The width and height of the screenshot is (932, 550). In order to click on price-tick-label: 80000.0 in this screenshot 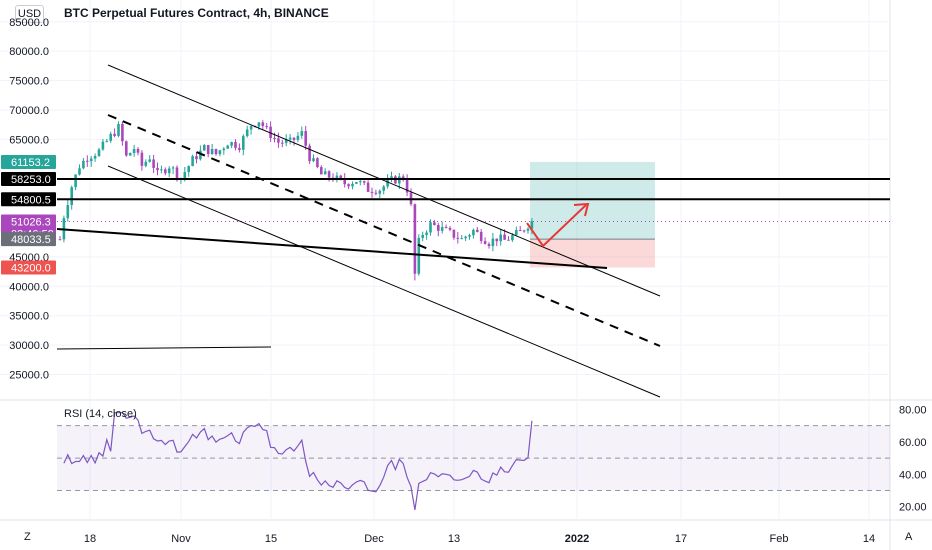, I will do `click(29, 52)`.